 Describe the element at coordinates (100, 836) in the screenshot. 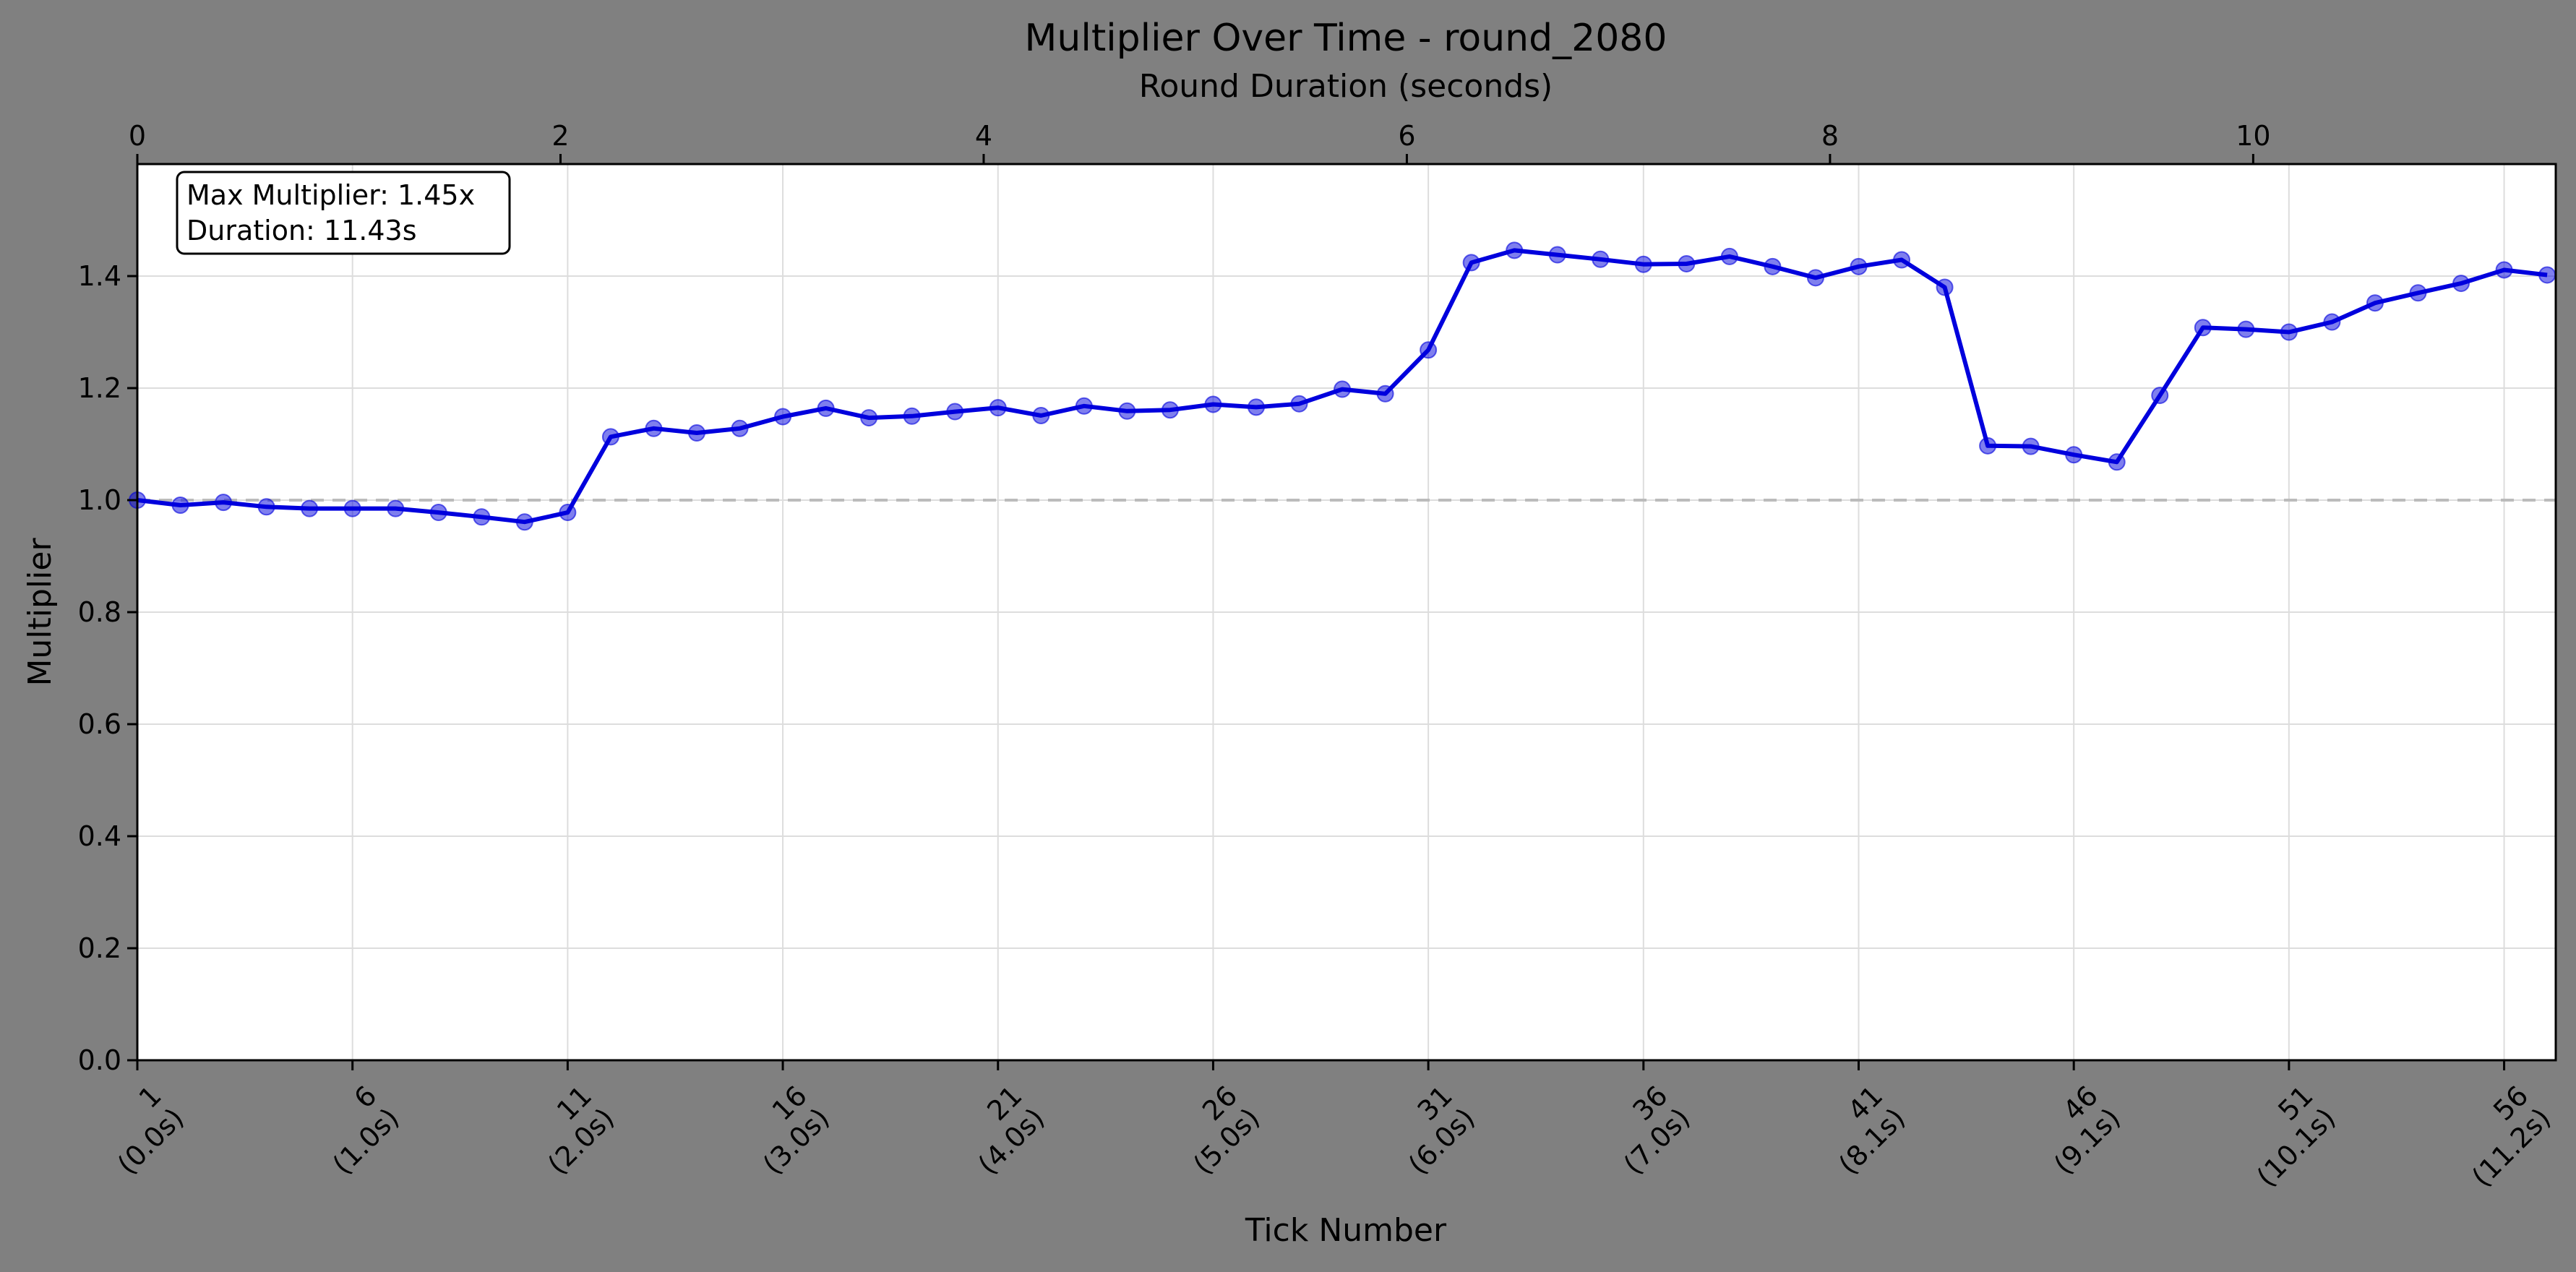

I see `y-tick-label: 0.4` at that location.